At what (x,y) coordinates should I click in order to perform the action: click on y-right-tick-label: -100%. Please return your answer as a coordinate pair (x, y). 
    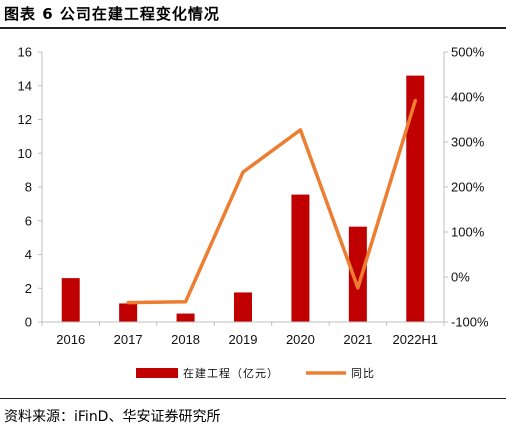
    Looking at the image, I should click on (470, 322).